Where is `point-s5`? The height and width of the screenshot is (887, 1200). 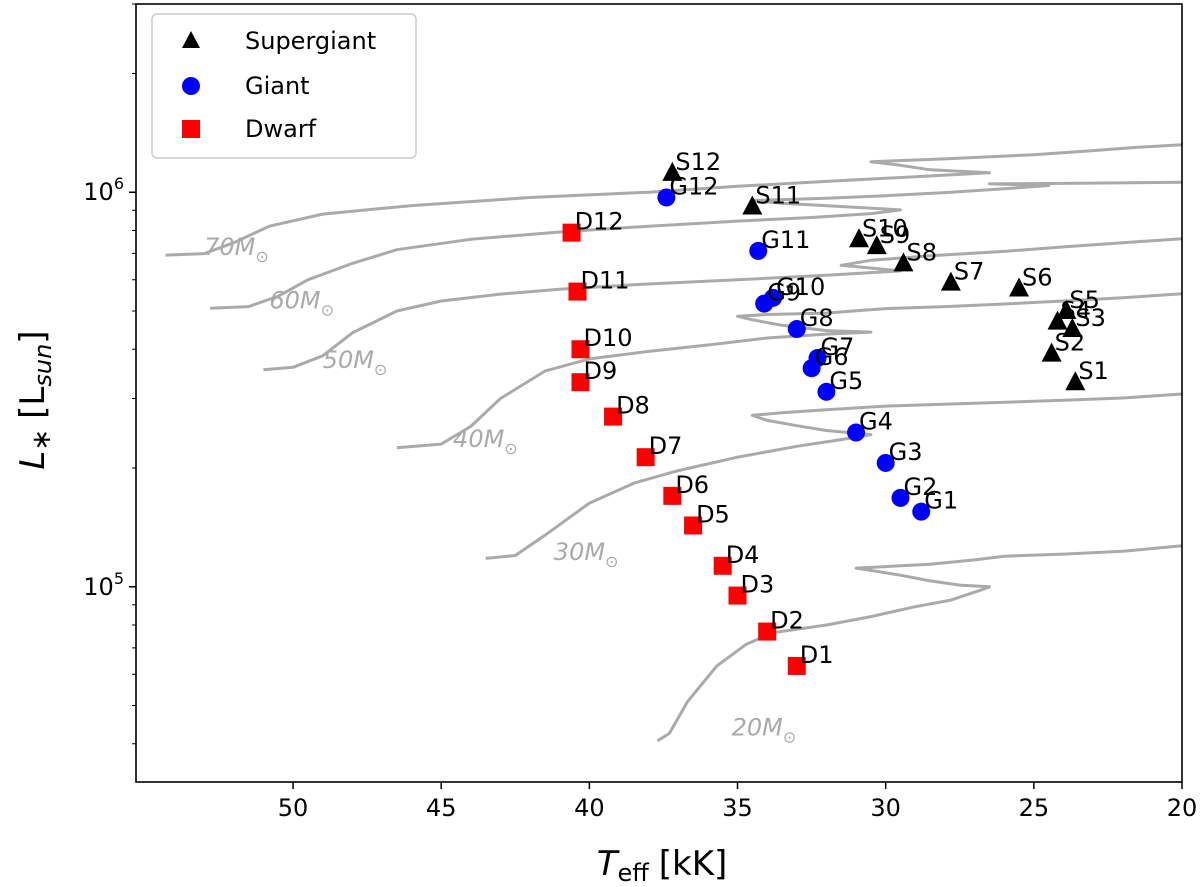
point-s5 is located at coordinates (1066, 310).